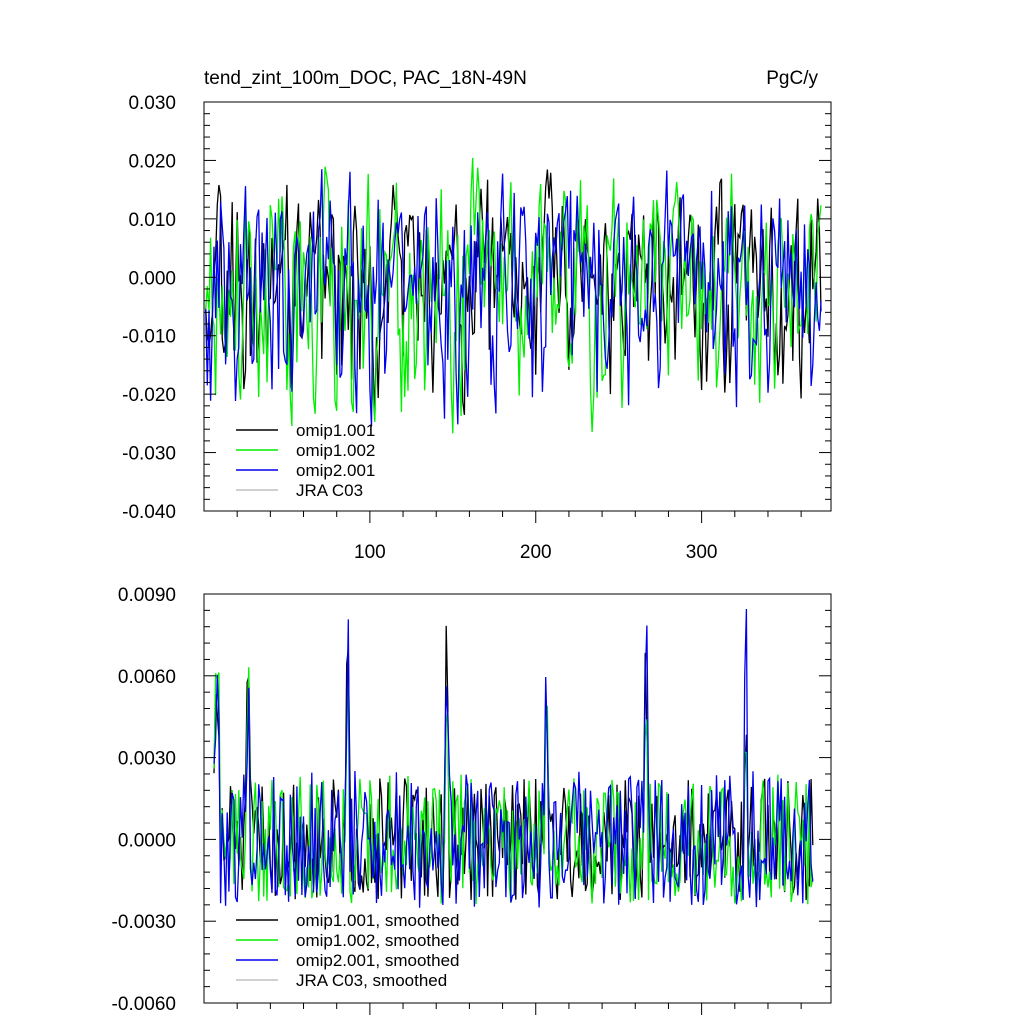 The height and width of the screenshot is (1024, 1024). I want to click on y-tick-label: 0.000, so click(152, 278).